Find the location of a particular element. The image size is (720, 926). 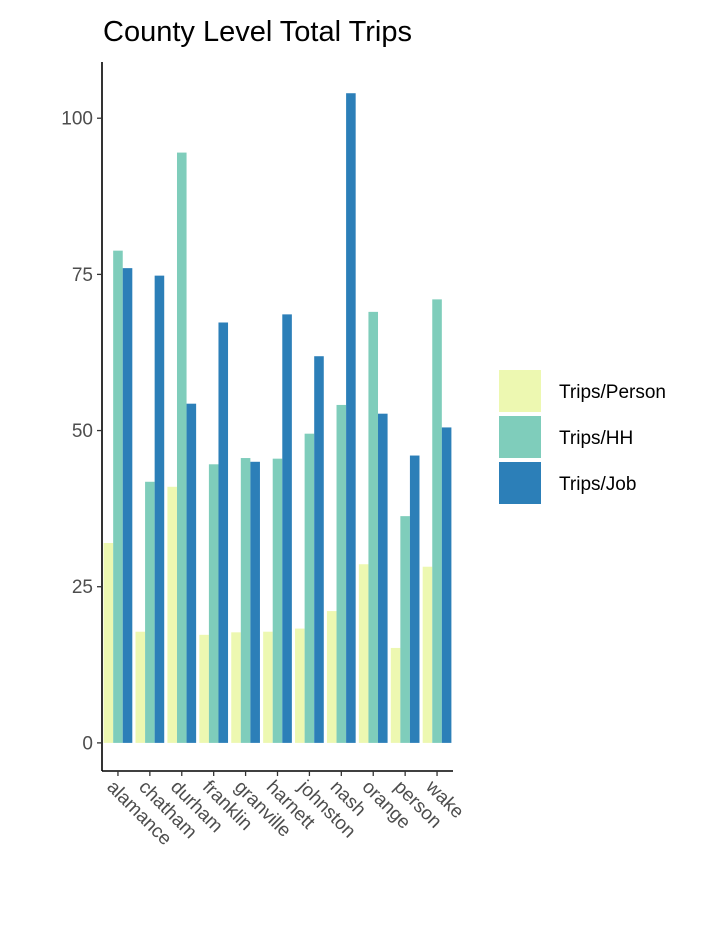

legend-key-trips-hh is located at coordinates (520, 437).